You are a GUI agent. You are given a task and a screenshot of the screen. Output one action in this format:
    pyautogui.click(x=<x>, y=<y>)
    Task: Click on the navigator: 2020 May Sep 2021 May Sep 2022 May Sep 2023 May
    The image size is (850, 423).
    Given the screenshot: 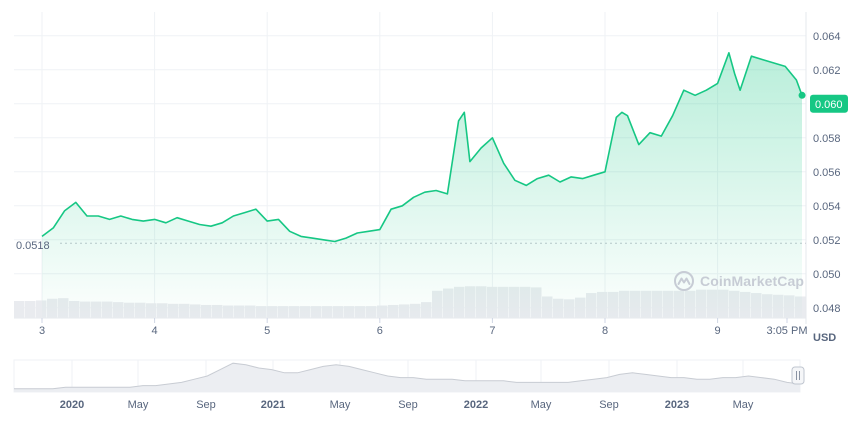 What is the action you would take?
    pyautogui.click(x=409, y=385)
    